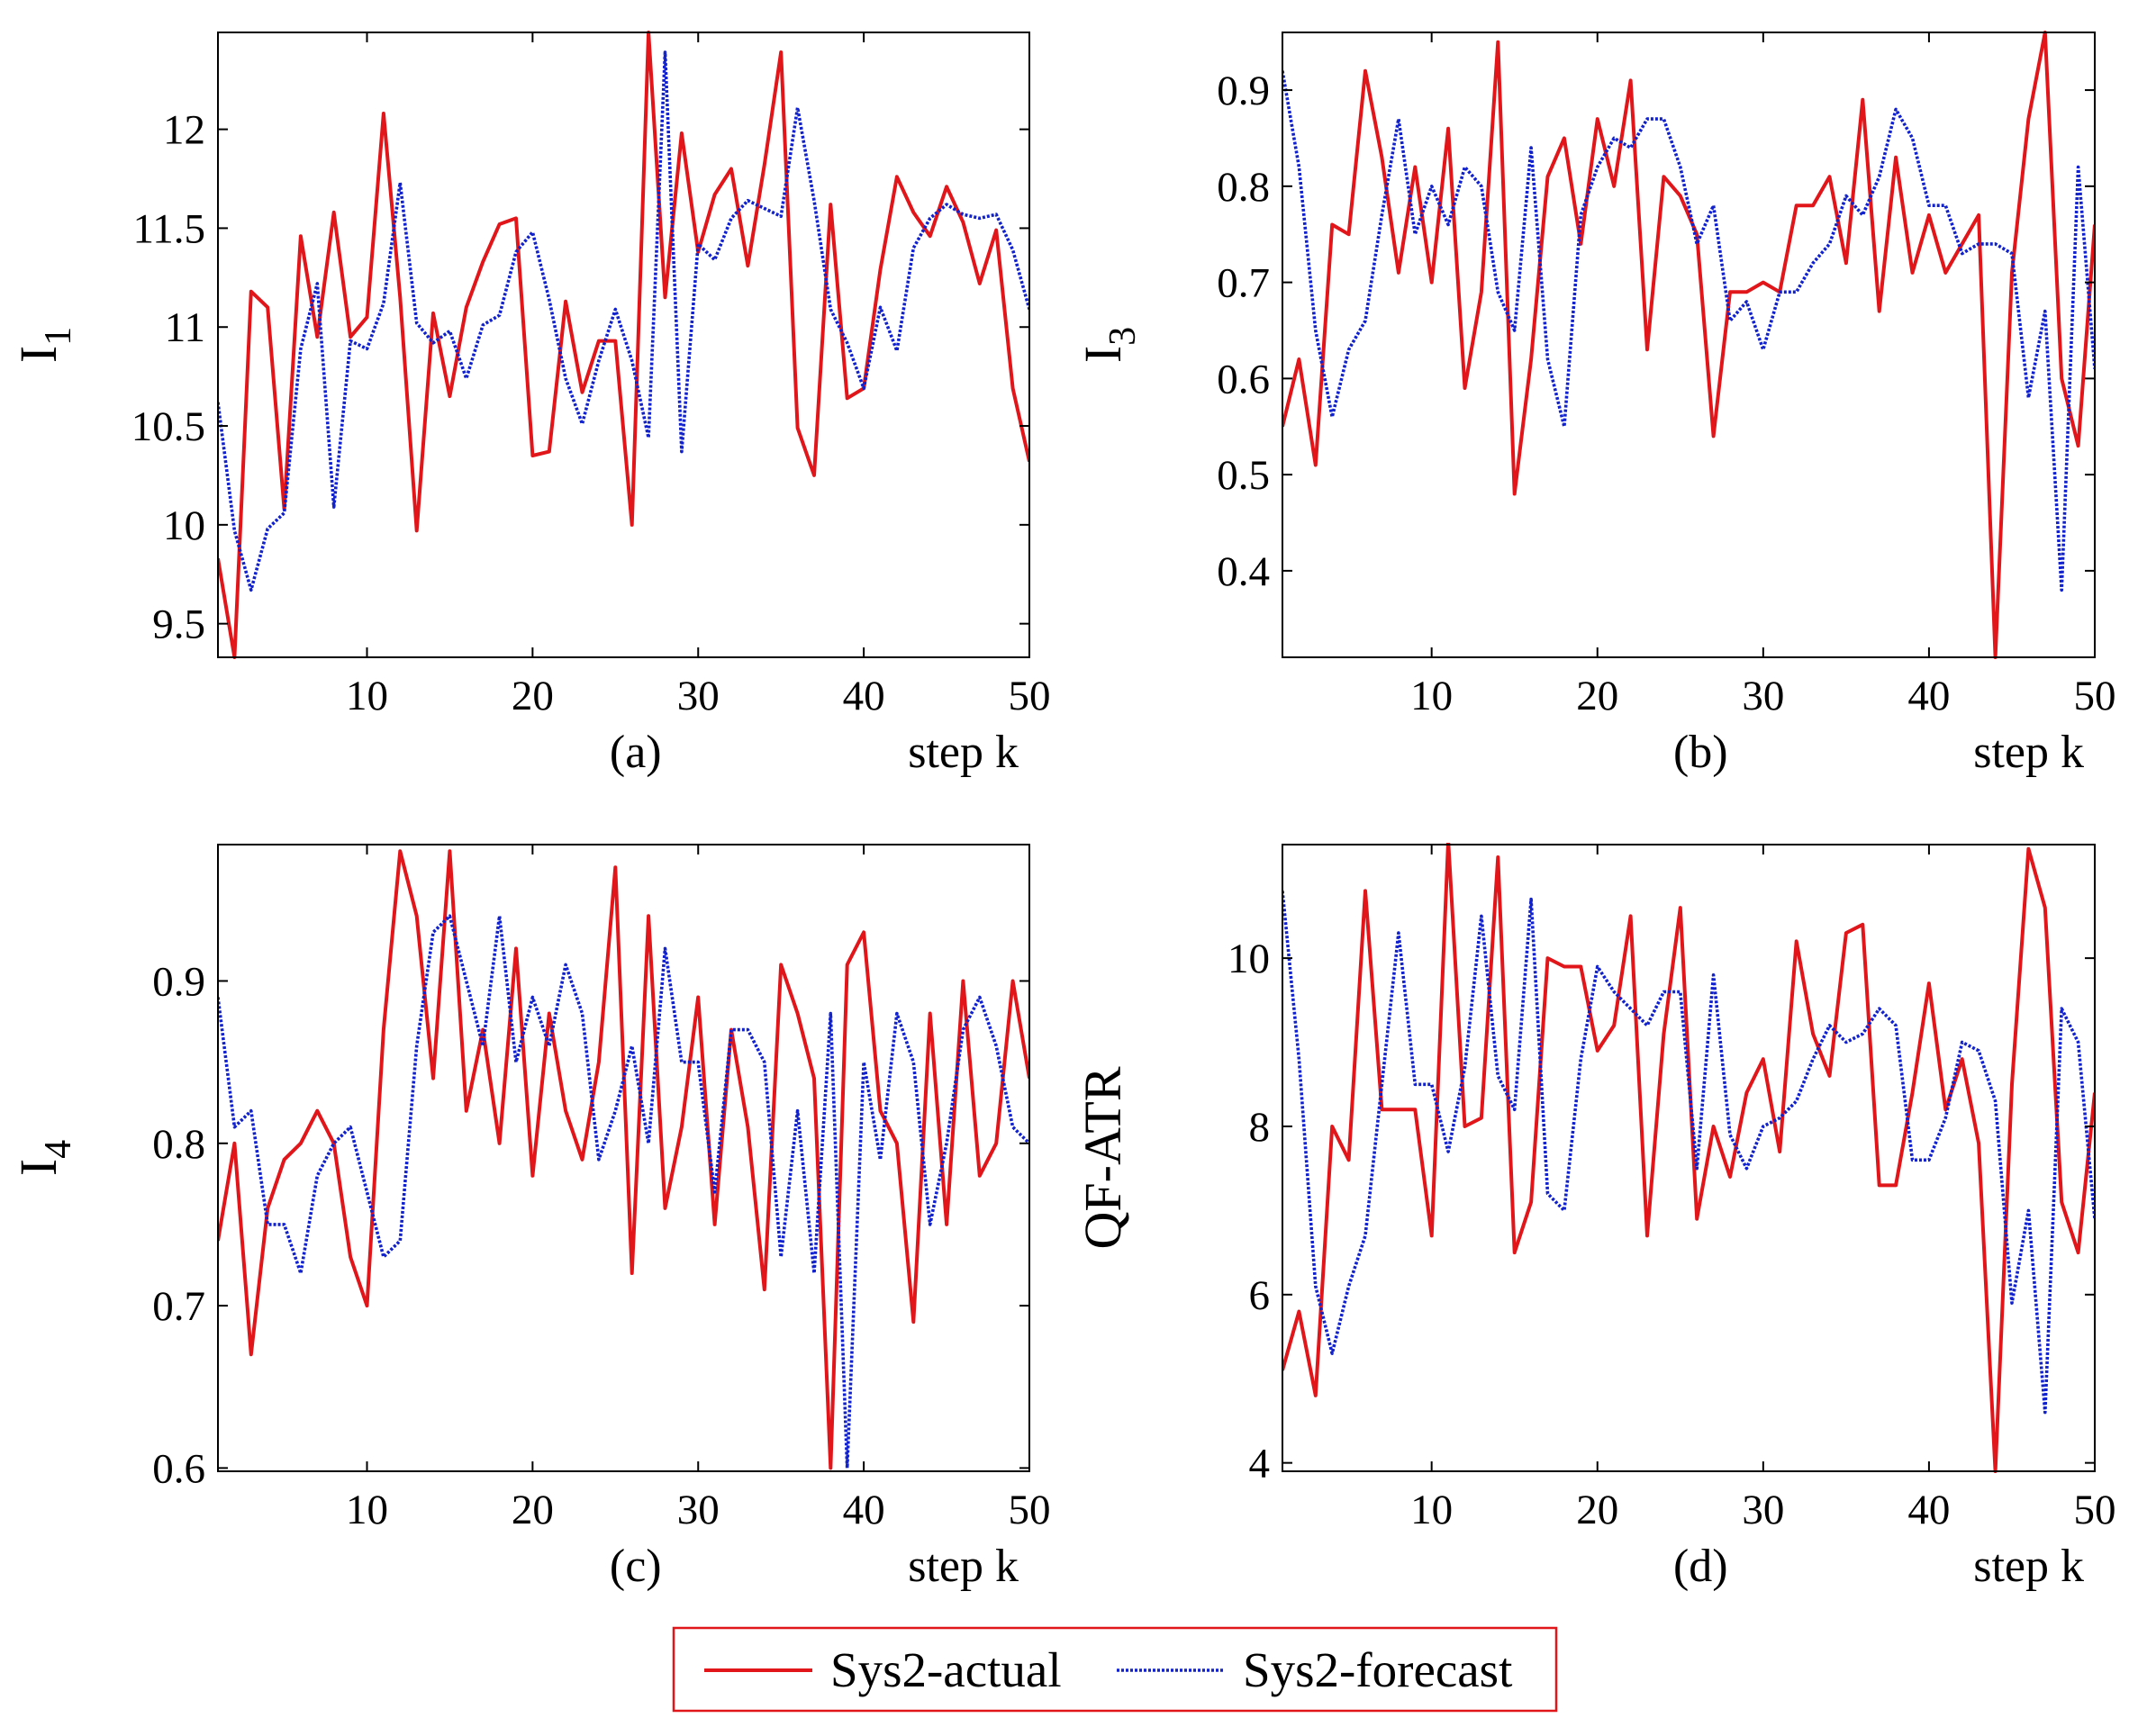 The width and height of the screenshot is (2138, 1736). Describe the element at coordinates (1700, 752) in the screenshot. I see `panel-caption: (b)` at that location.